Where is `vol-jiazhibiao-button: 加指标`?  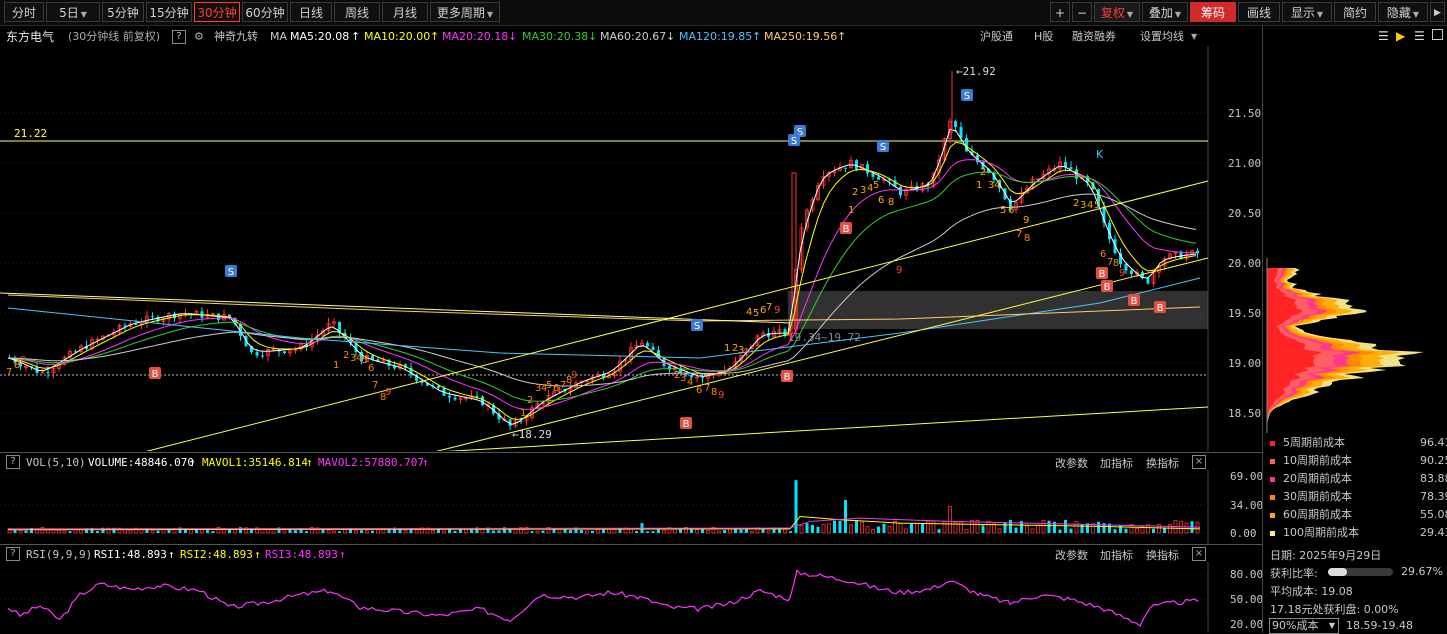
vol-jiazhibiao-button: 加指标 is located at coordinates (1116, 463).